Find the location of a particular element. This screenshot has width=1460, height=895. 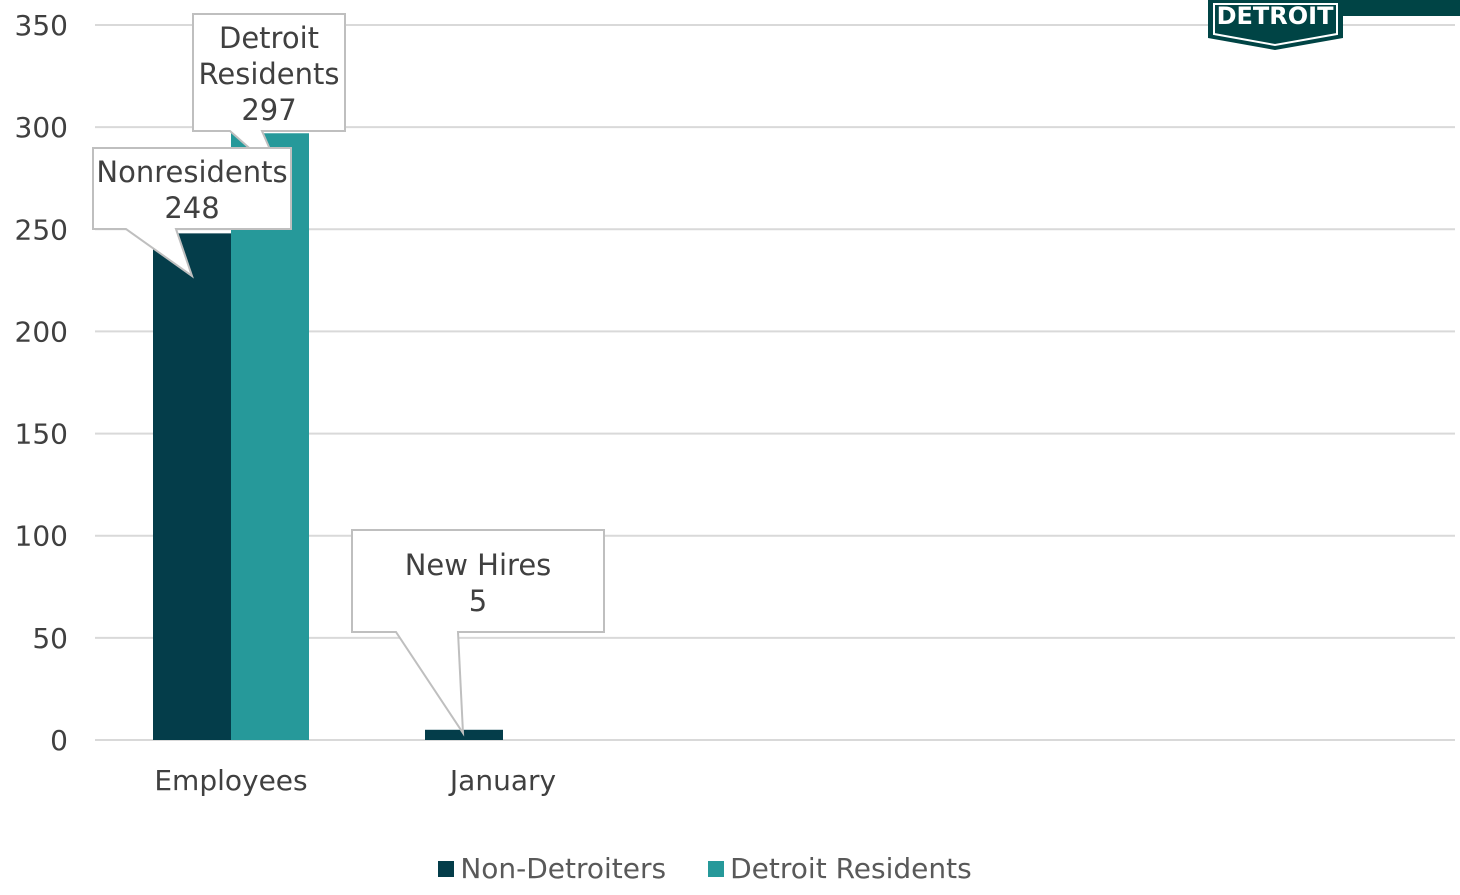

callout-nonresidents-text: 248 is located at coordinates (191, 208).